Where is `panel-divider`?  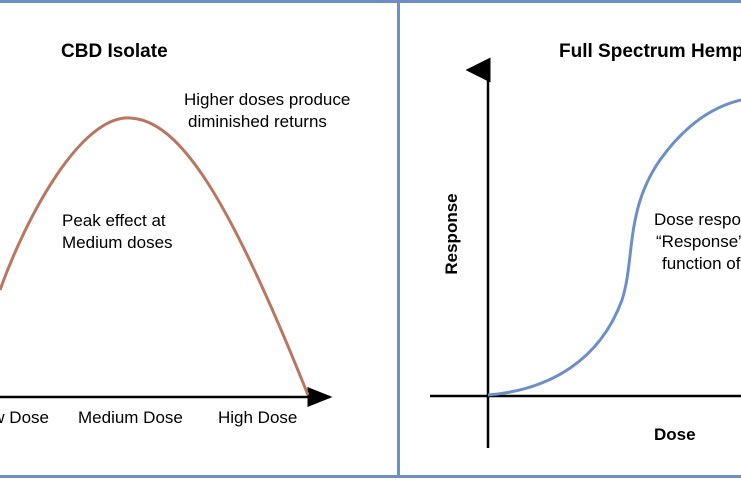
panel-divider is located at coordinates (398, 239).